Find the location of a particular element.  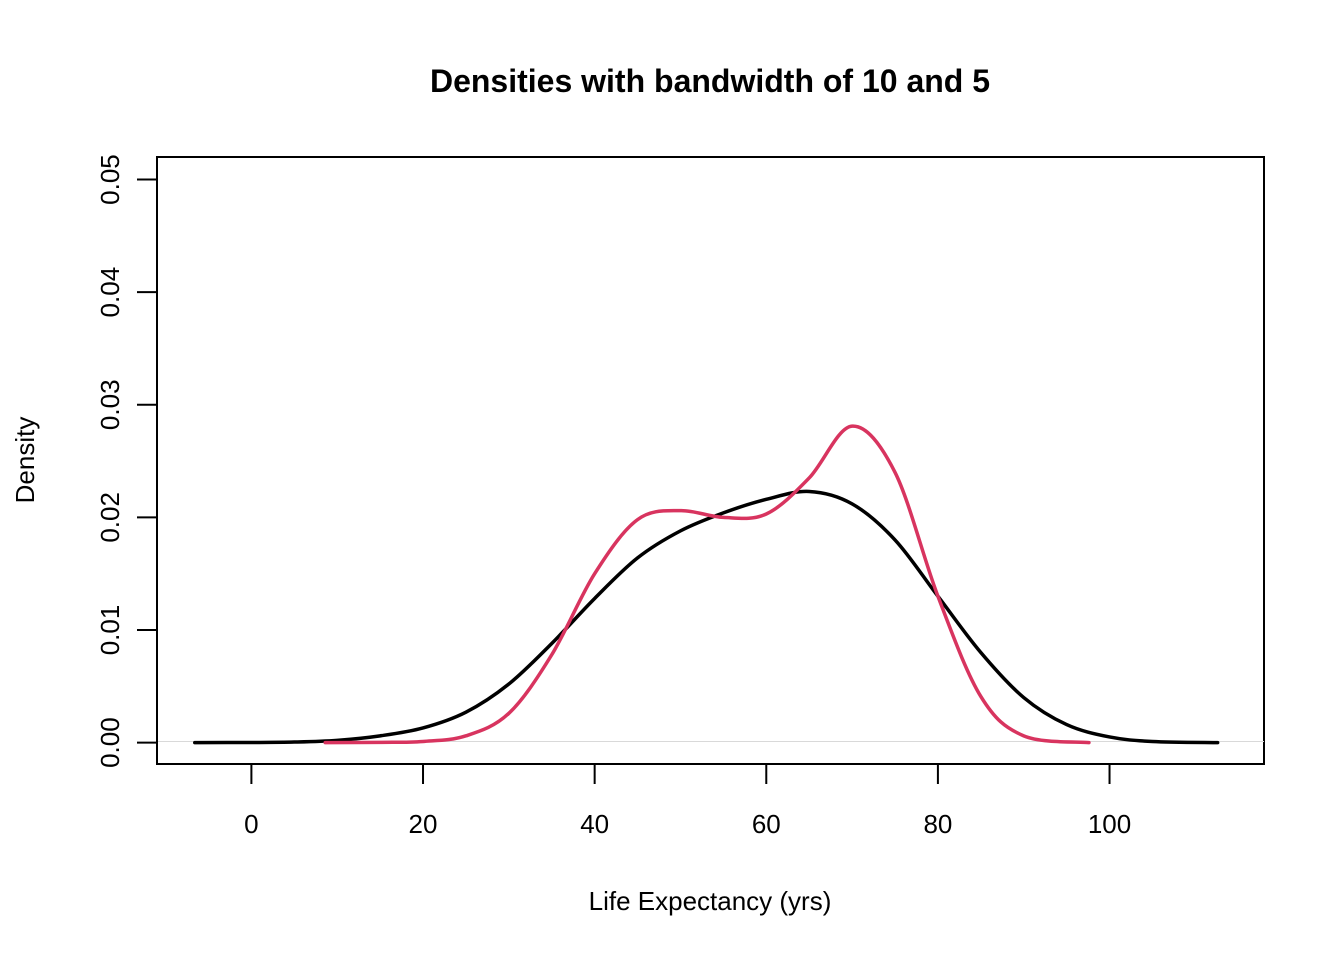

y-tick-label: 0.05 is located at coordinates (110, 179).